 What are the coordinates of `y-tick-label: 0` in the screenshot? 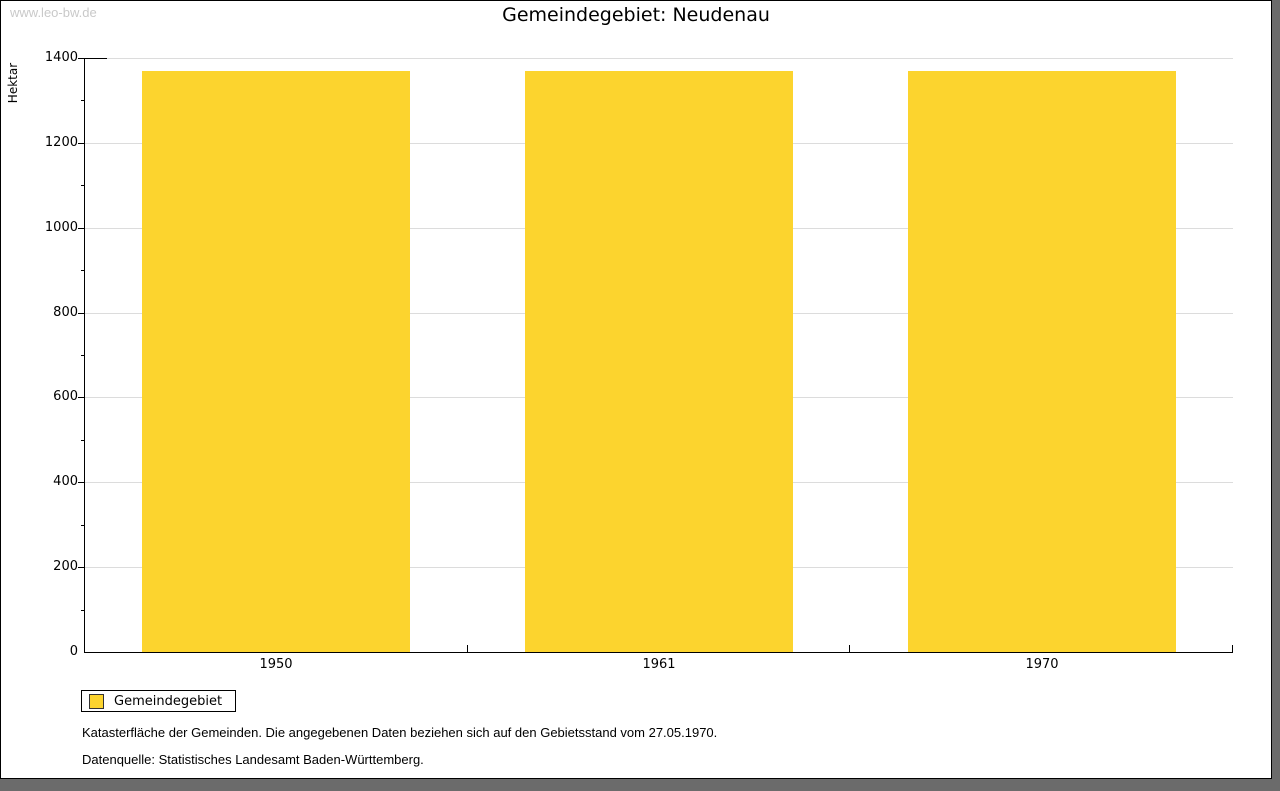 It's located at (73, 651).